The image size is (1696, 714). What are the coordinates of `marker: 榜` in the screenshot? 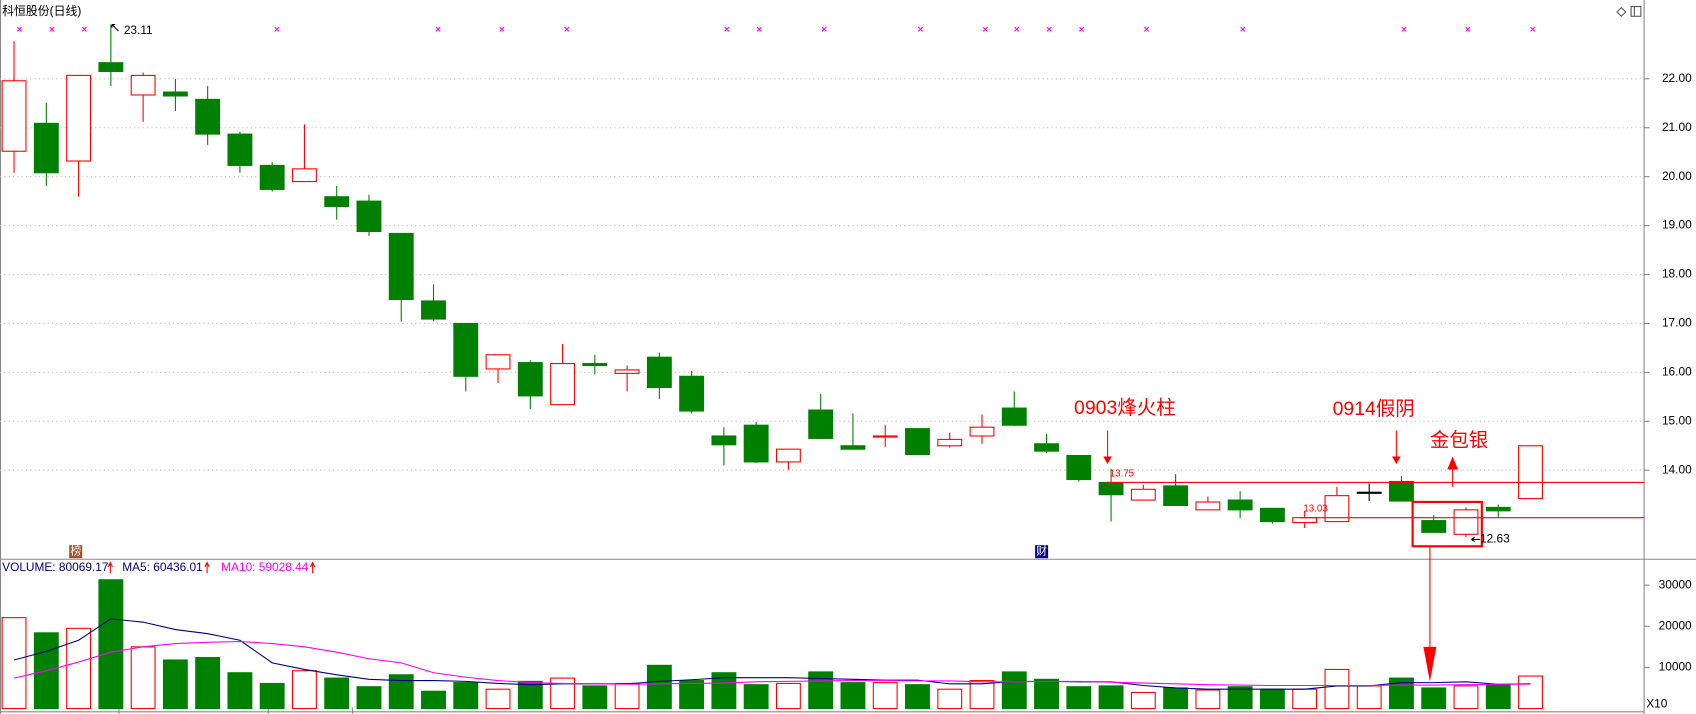 It's located at (75, 551).